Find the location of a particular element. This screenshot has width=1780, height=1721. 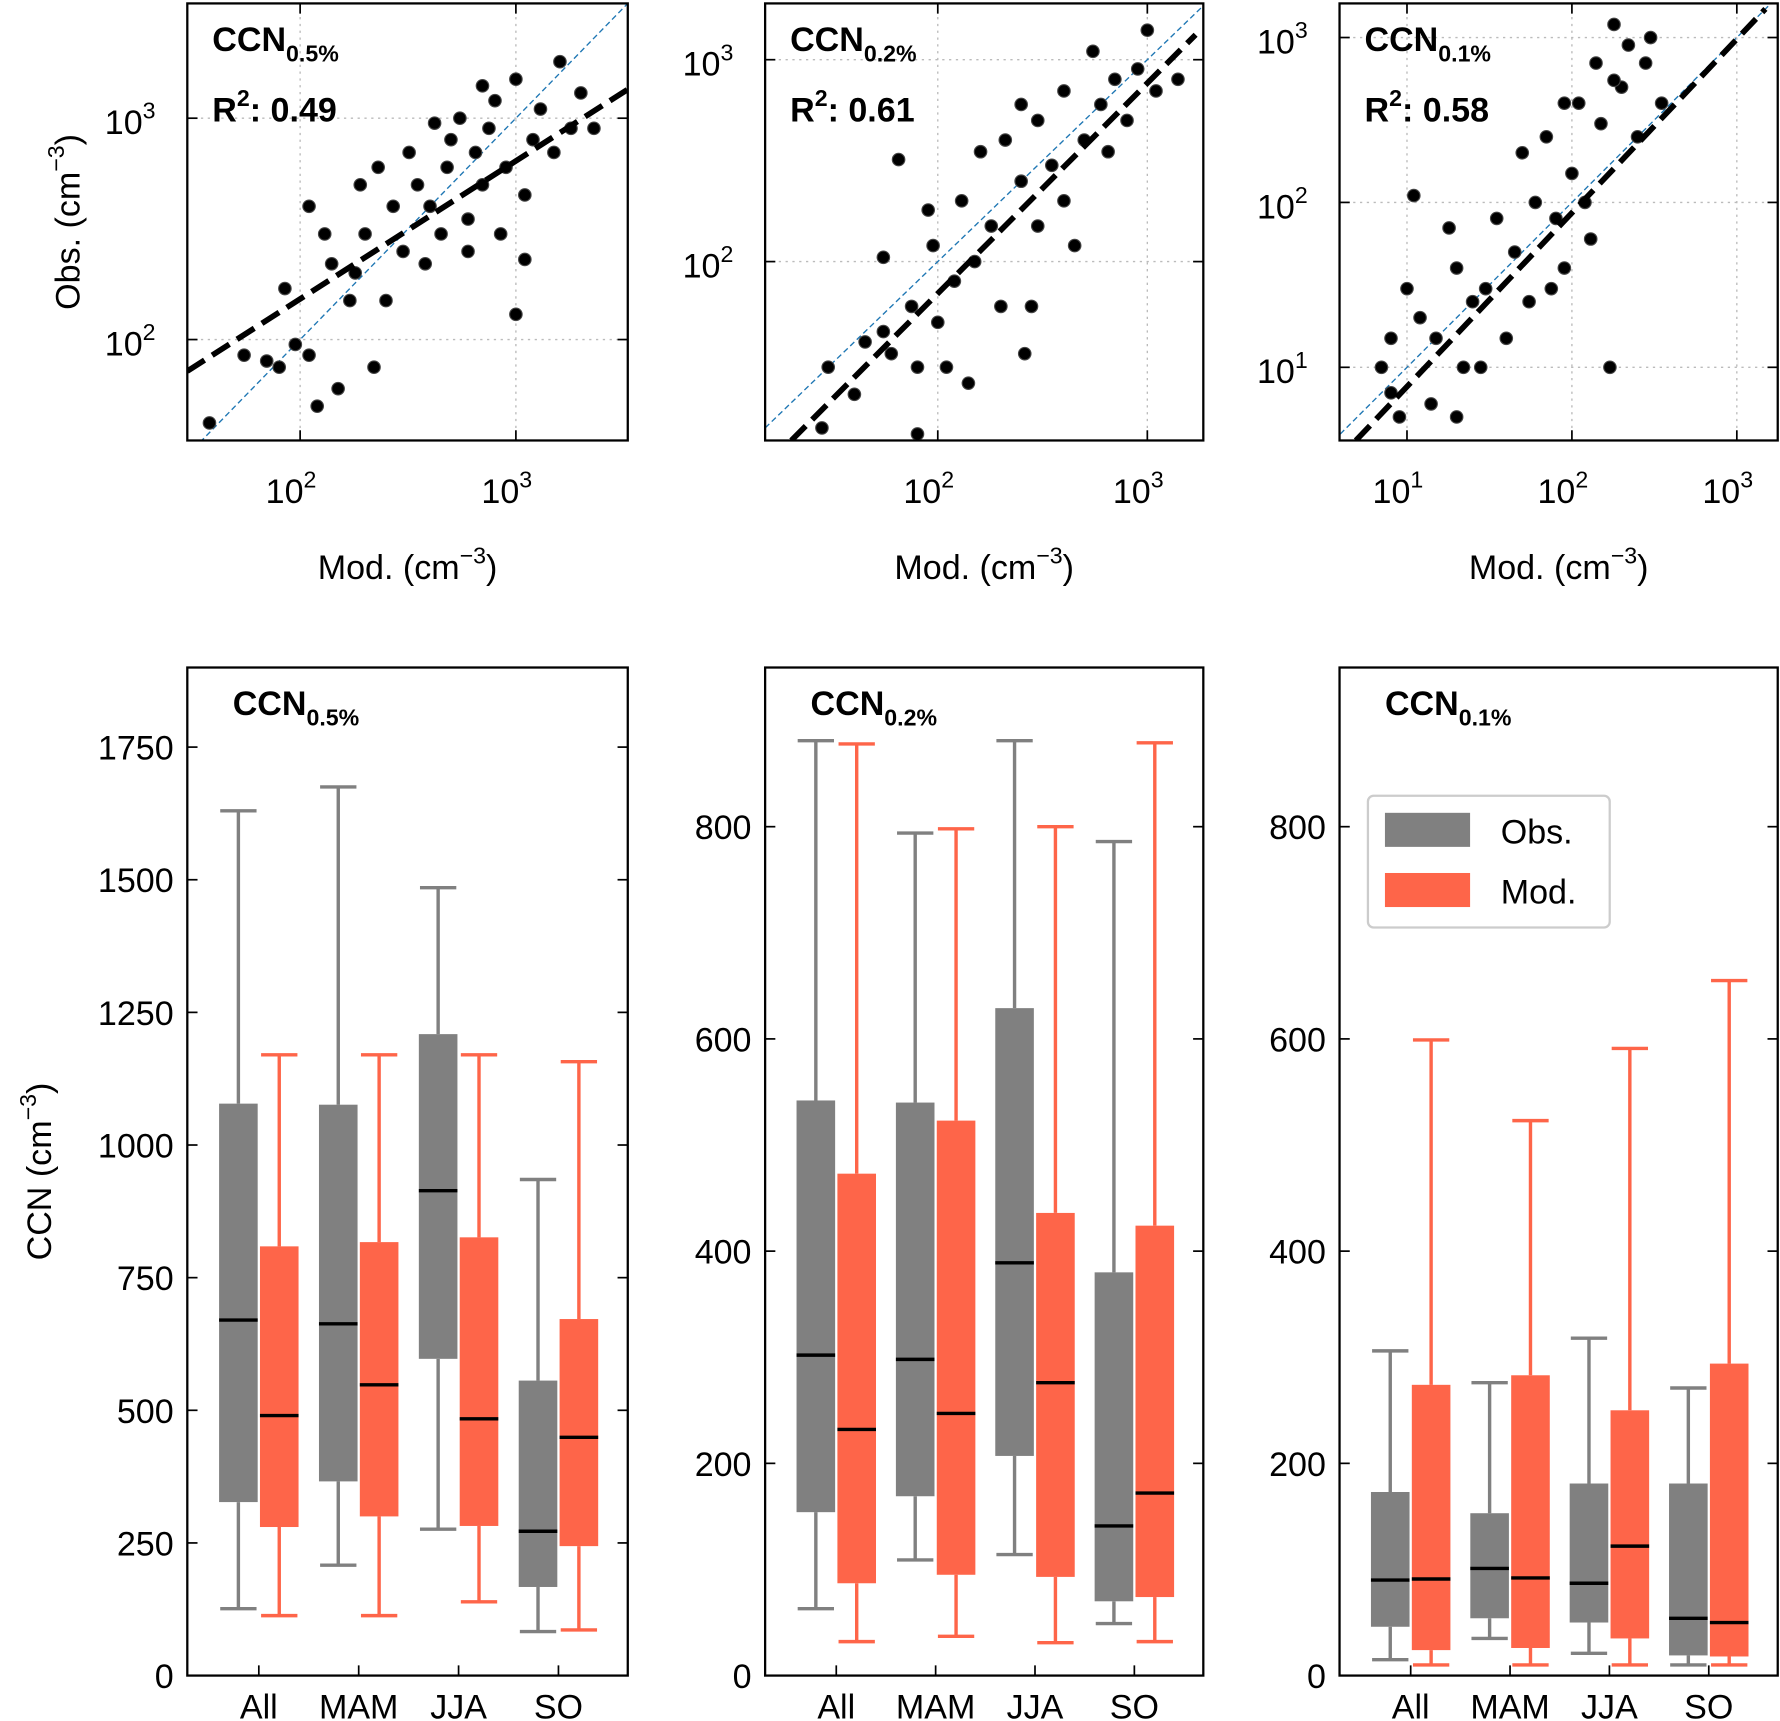

x-tick-label: JJA is located at coordinates (1035, 1705).